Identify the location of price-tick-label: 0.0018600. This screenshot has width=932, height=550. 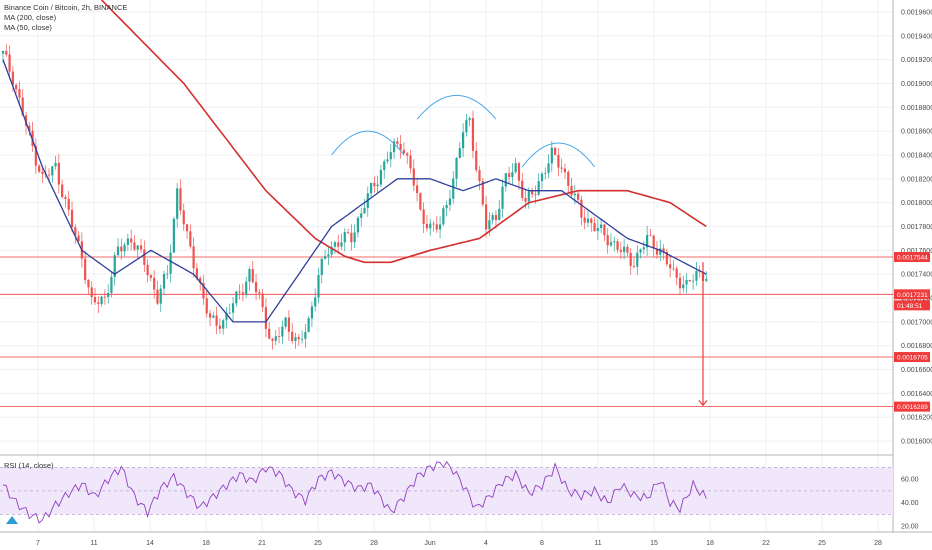
(916, 132).